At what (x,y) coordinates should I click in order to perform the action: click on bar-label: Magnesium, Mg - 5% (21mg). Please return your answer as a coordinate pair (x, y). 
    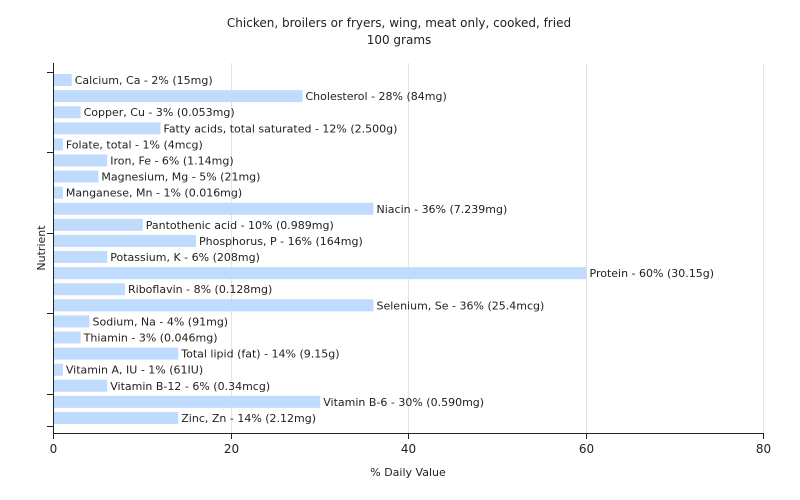
    Looking at the image, I should click on (180, 177).